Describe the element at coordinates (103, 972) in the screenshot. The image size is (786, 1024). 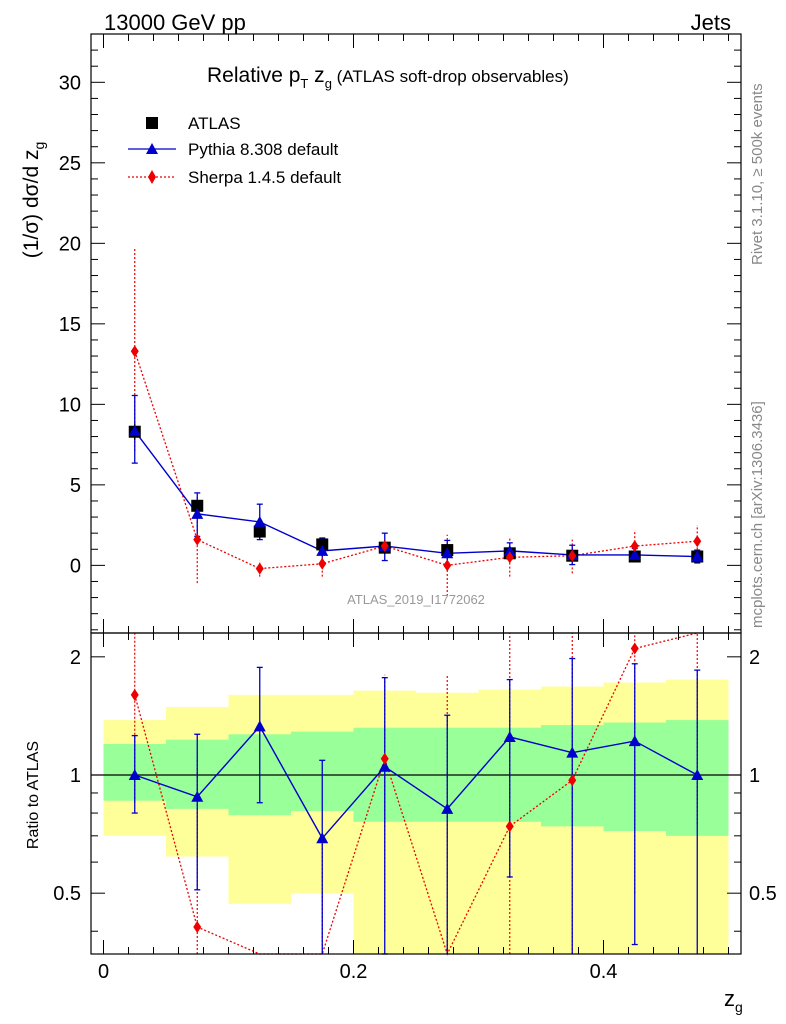
I see `x-tick-label: 0` at that location.